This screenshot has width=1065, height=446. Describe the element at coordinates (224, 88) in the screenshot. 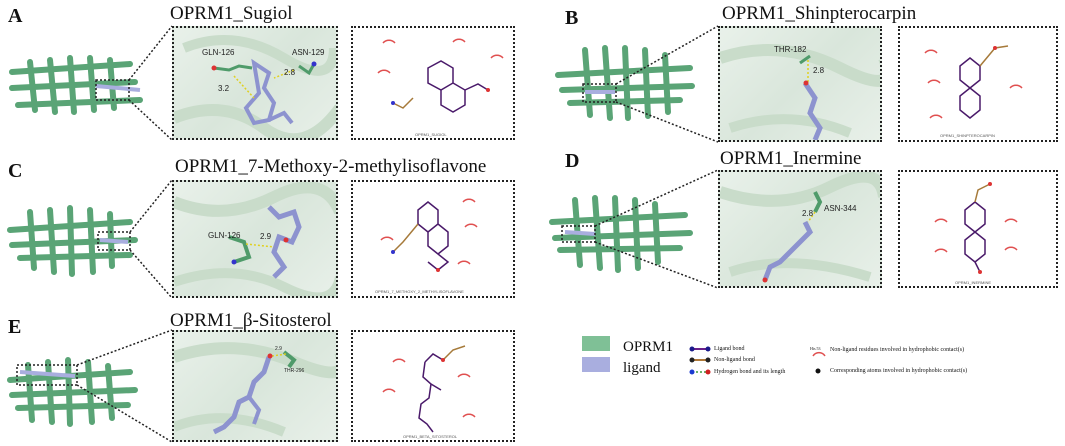

I see `hbond-distance: 3.2` at that location.